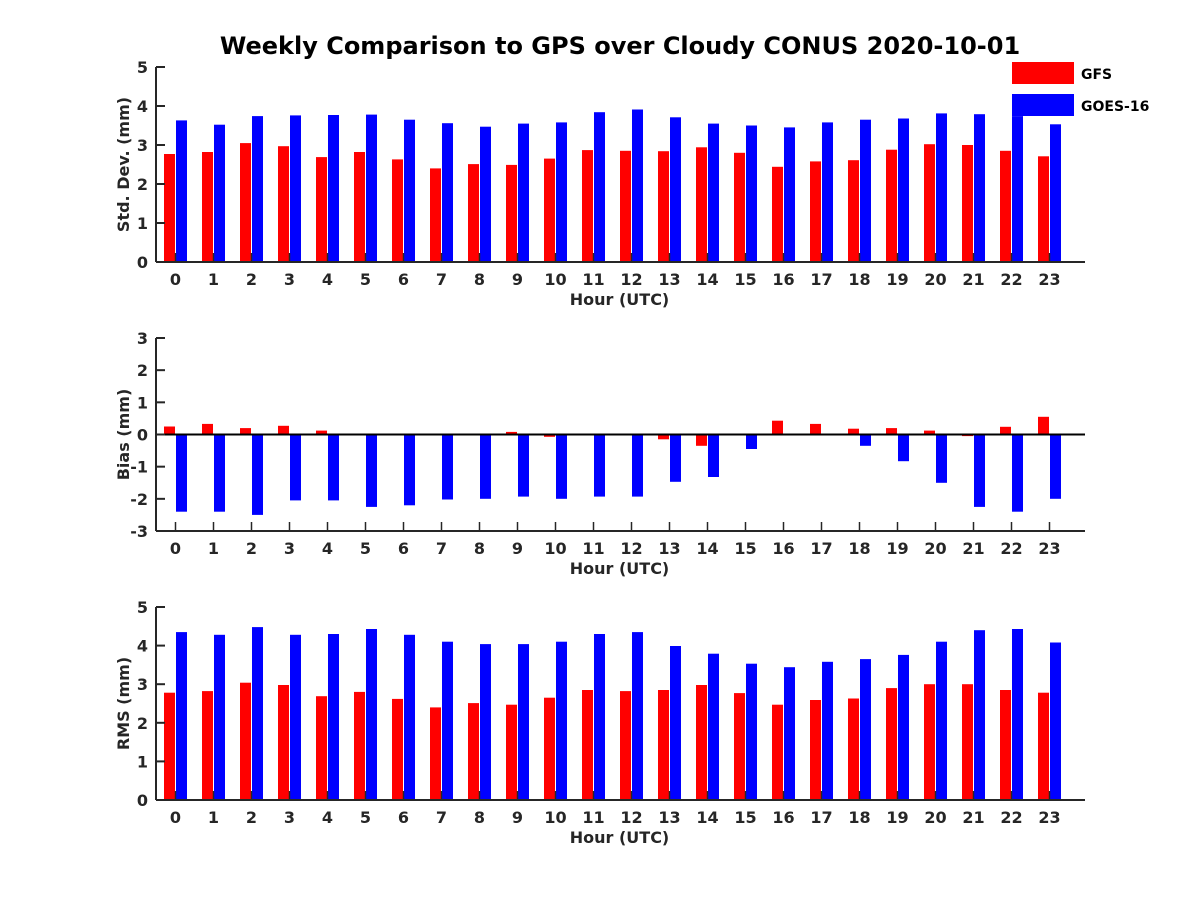  What do you see at coordinates (1096, 75) in the screenshot?
I see `legend-label-gfs: GFS` at bounding box center [1096, 75].